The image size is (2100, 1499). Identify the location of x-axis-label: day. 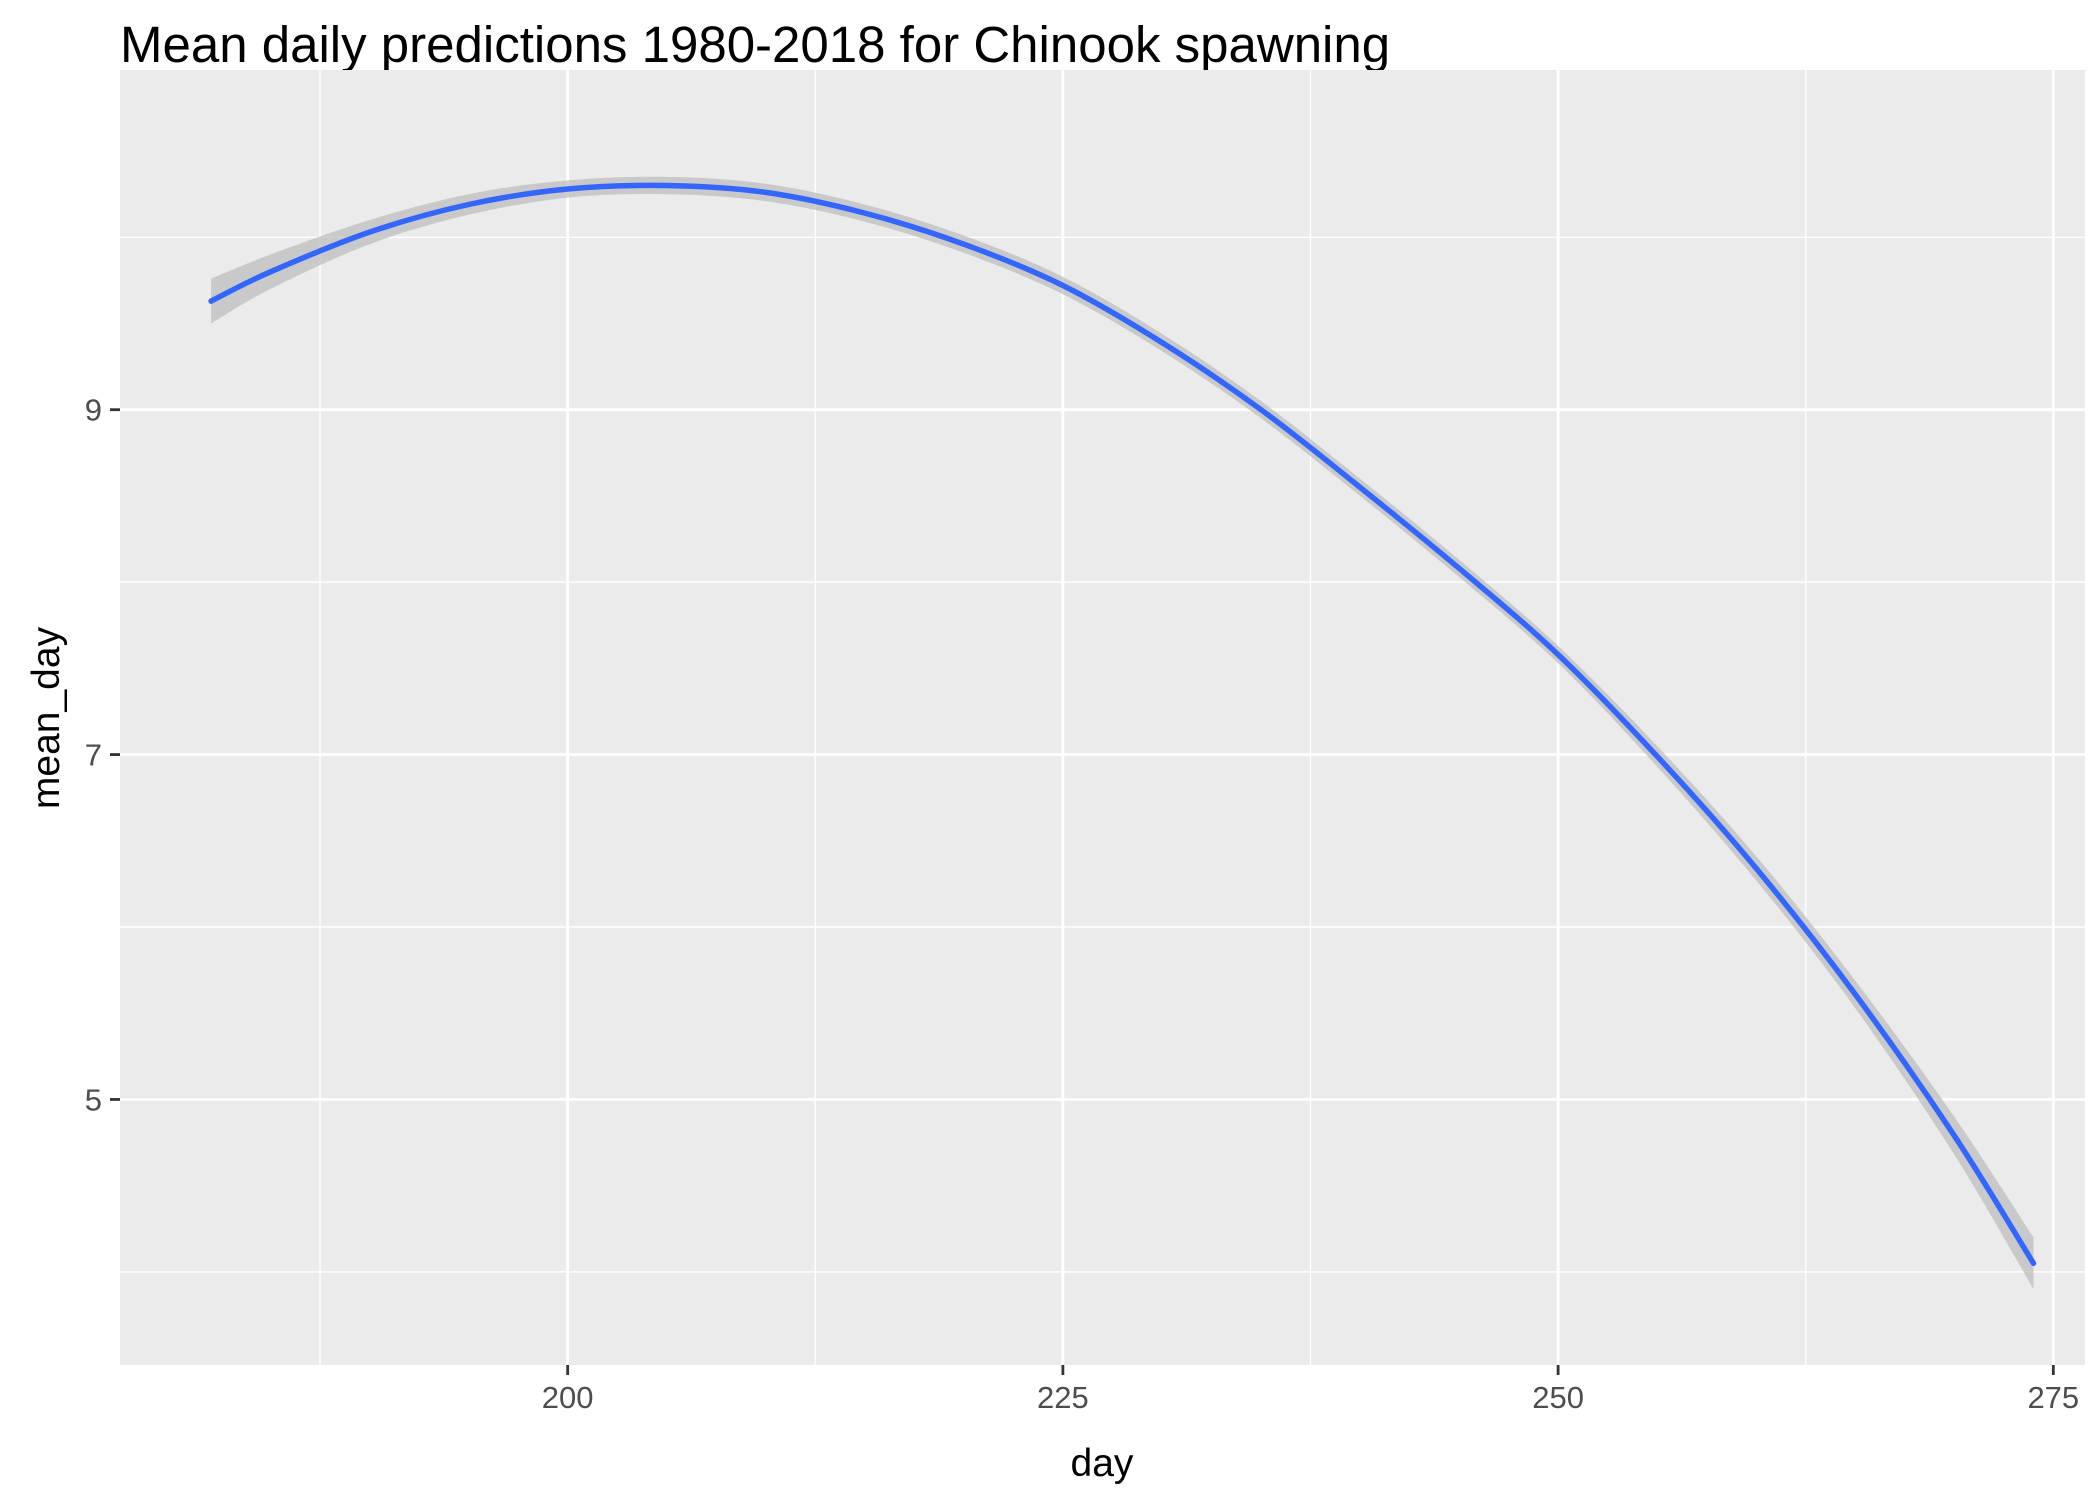
(1102, 1463).